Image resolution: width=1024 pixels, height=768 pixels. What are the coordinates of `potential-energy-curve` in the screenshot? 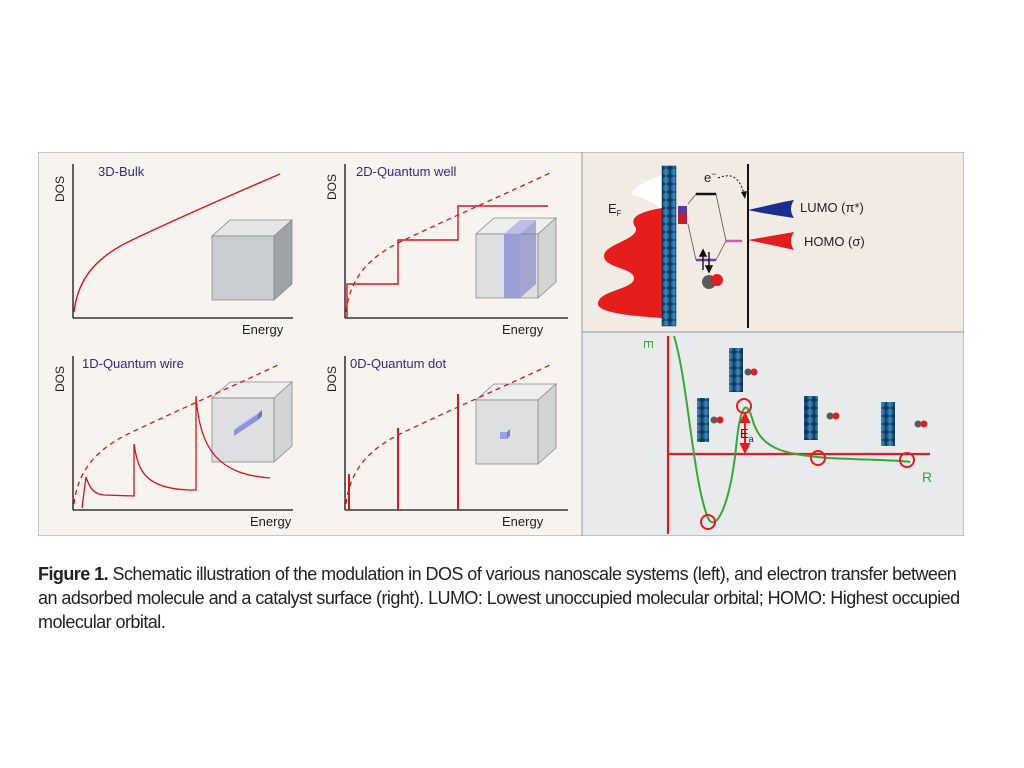 It's located at (792, 429).